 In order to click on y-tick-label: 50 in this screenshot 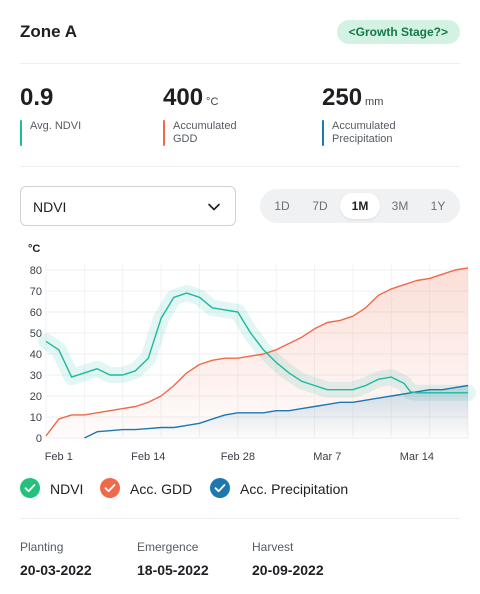, I will do `click(36, 334)`.